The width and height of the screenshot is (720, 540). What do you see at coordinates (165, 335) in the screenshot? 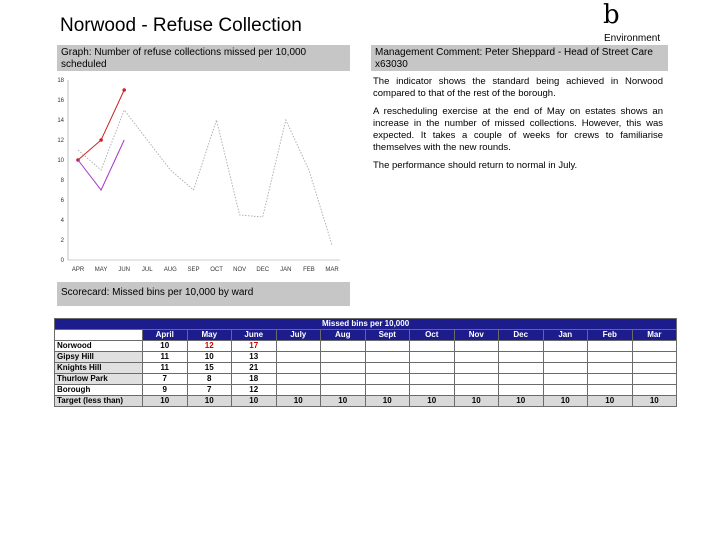
I see `month-header: April` at bounding box center [165, 335].